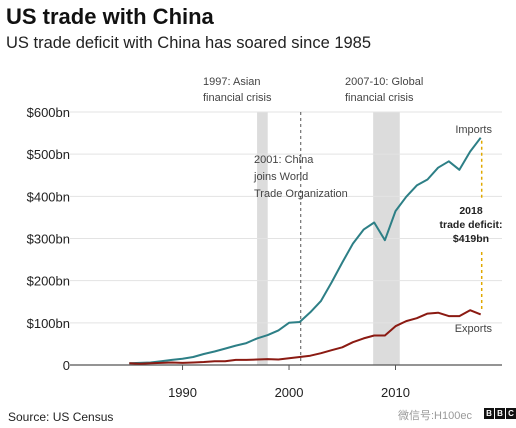 This screenshot has width=516, height=428. I want to click on wto-annotation-line: 2001: China, so click(284, 160).